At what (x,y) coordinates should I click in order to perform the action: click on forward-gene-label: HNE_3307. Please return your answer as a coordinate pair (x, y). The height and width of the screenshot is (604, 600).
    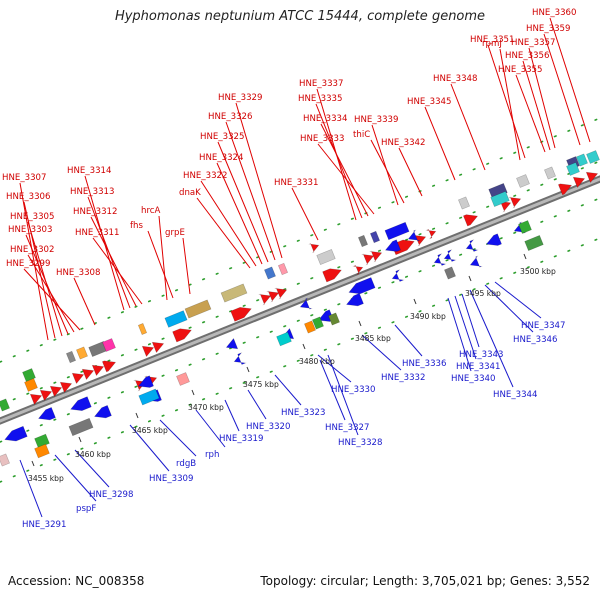
    Looking at the image, I should click on (24, 178).